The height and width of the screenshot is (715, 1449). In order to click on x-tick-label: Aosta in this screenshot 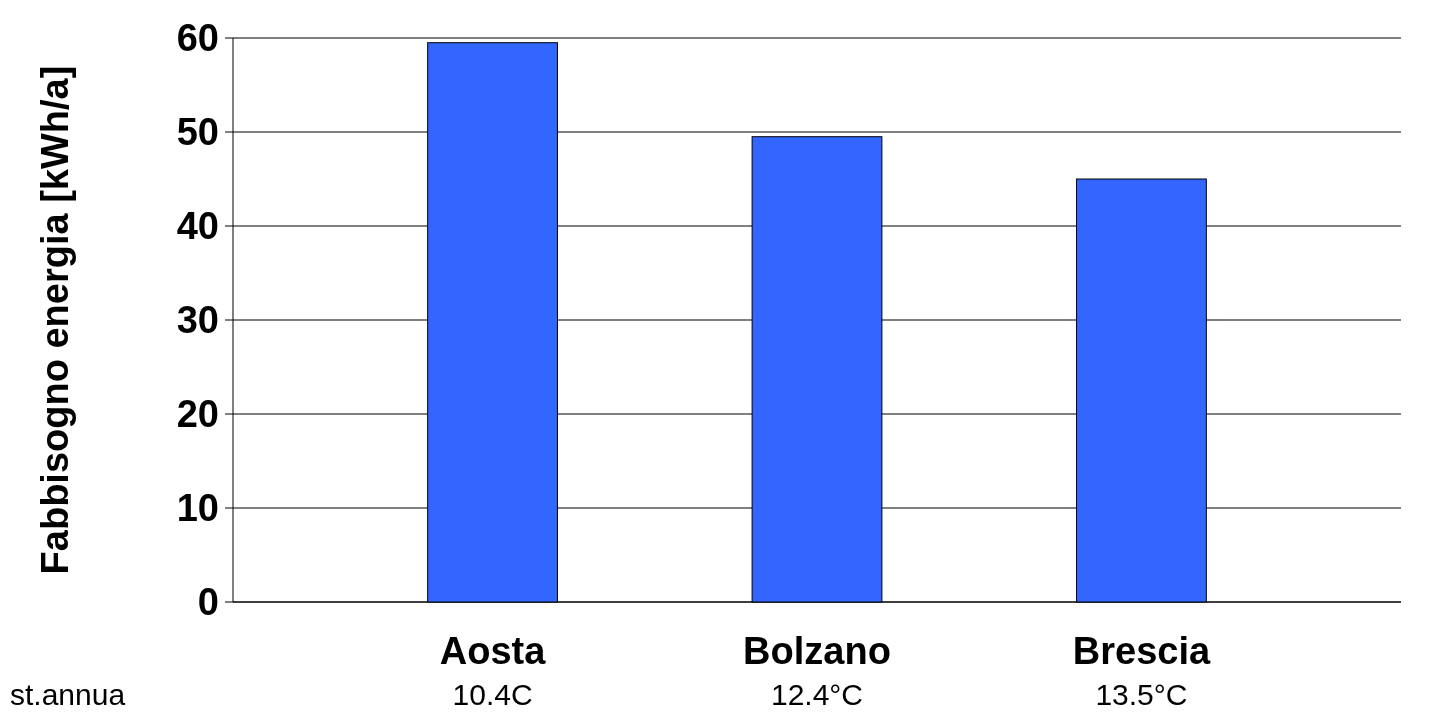, I will do `click(493, 651)`.